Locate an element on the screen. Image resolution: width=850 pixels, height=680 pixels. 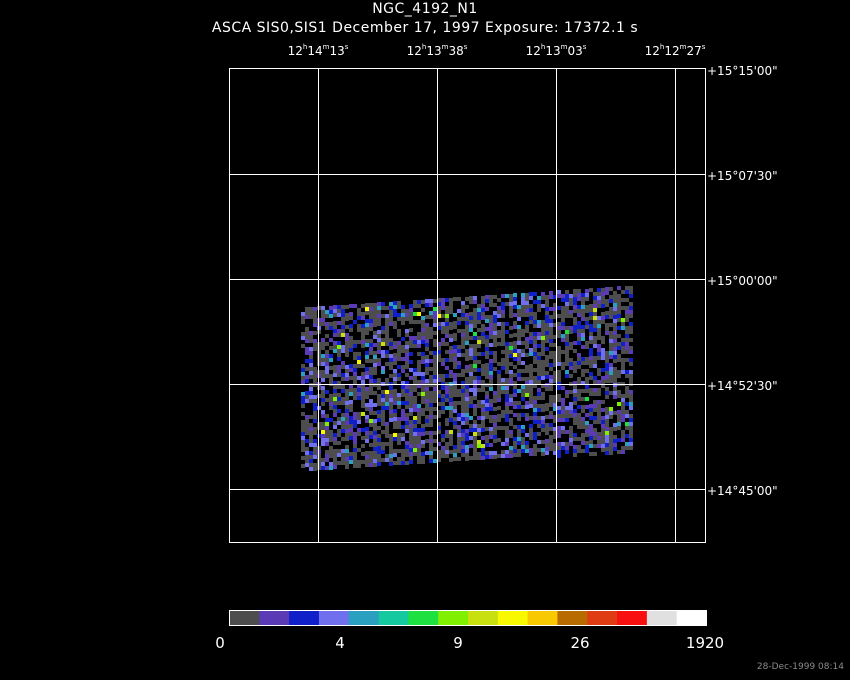
ra-tick-label: 12h13m38s is located at coordinates (437, 50).